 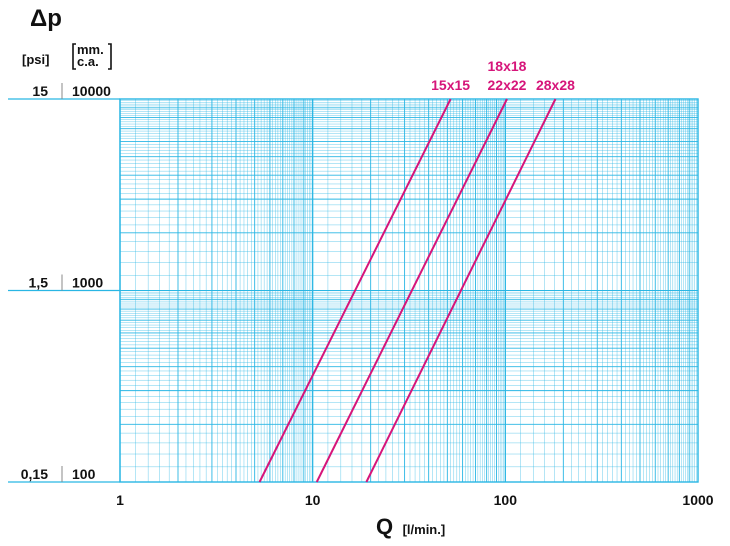 I want to click on series-labels: 15x15 18x18 22x22 28x28, so click(x=503, y=75).